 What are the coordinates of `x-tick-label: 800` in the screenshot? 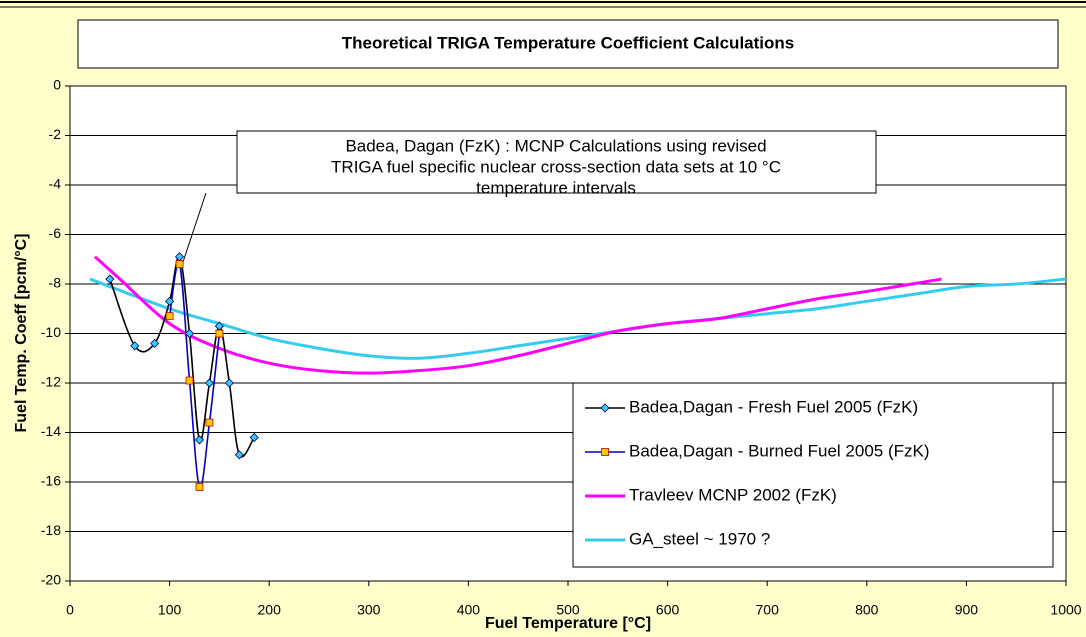 It's located at (867, 610).